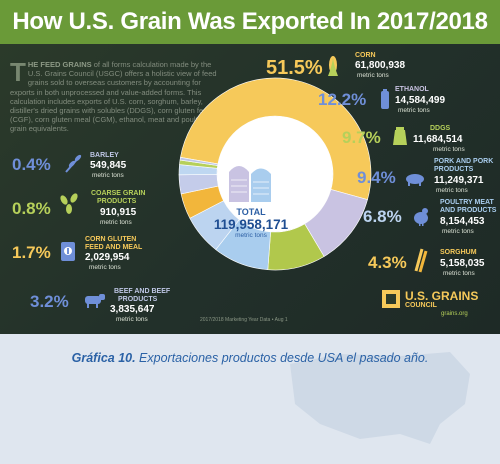  I want to click on total-label: TOTAL, so click(251, 212).